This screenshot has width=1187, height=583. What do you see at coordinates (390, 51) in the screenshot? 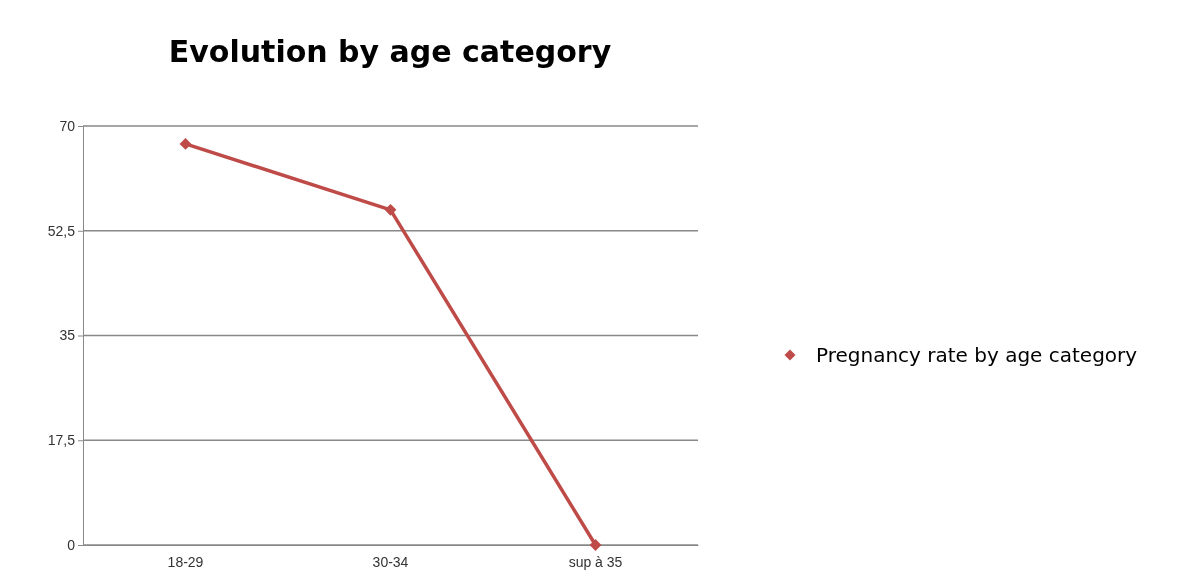
I see `chart-title: Evolution by age category` at bounding box center [390, 51].